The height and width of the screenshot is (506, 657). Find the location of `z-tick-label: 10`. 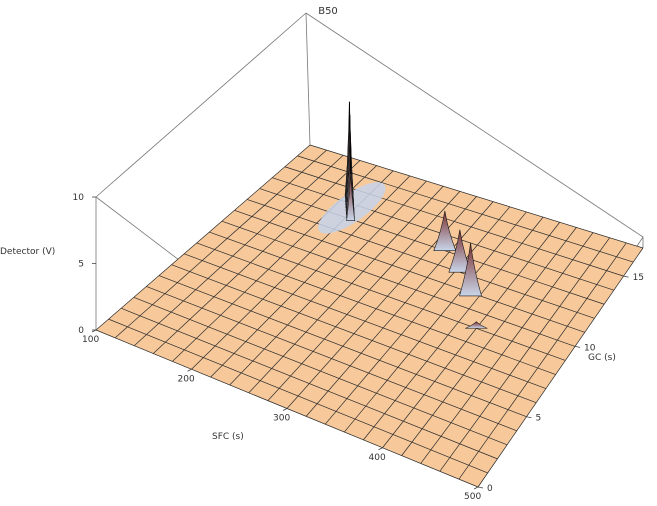

z-tick-label: 10 is located at coordinates (79, 198).